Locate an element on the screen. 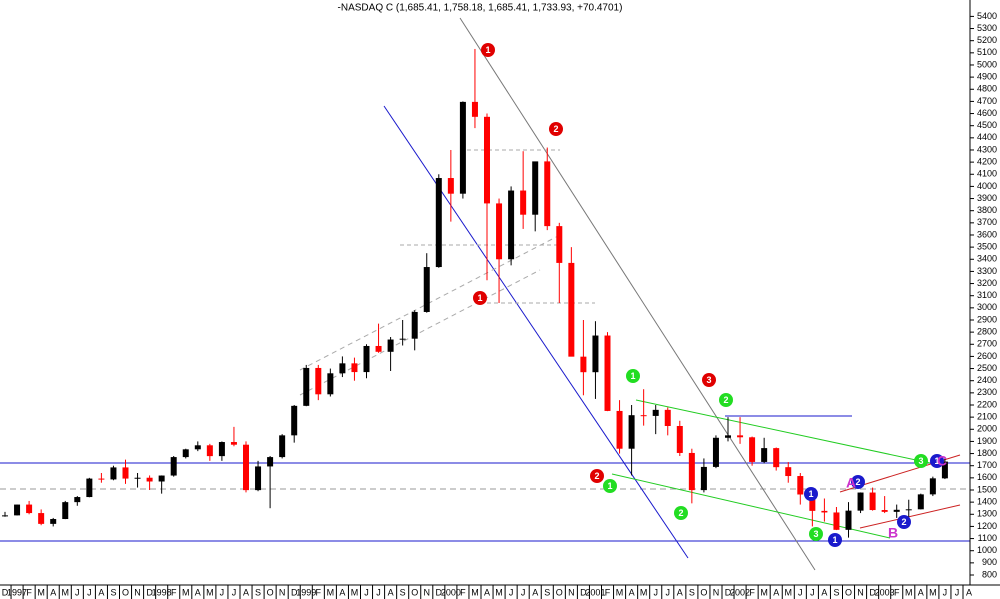  y-tick-label: 3100 is located at coordinates (987, 295).